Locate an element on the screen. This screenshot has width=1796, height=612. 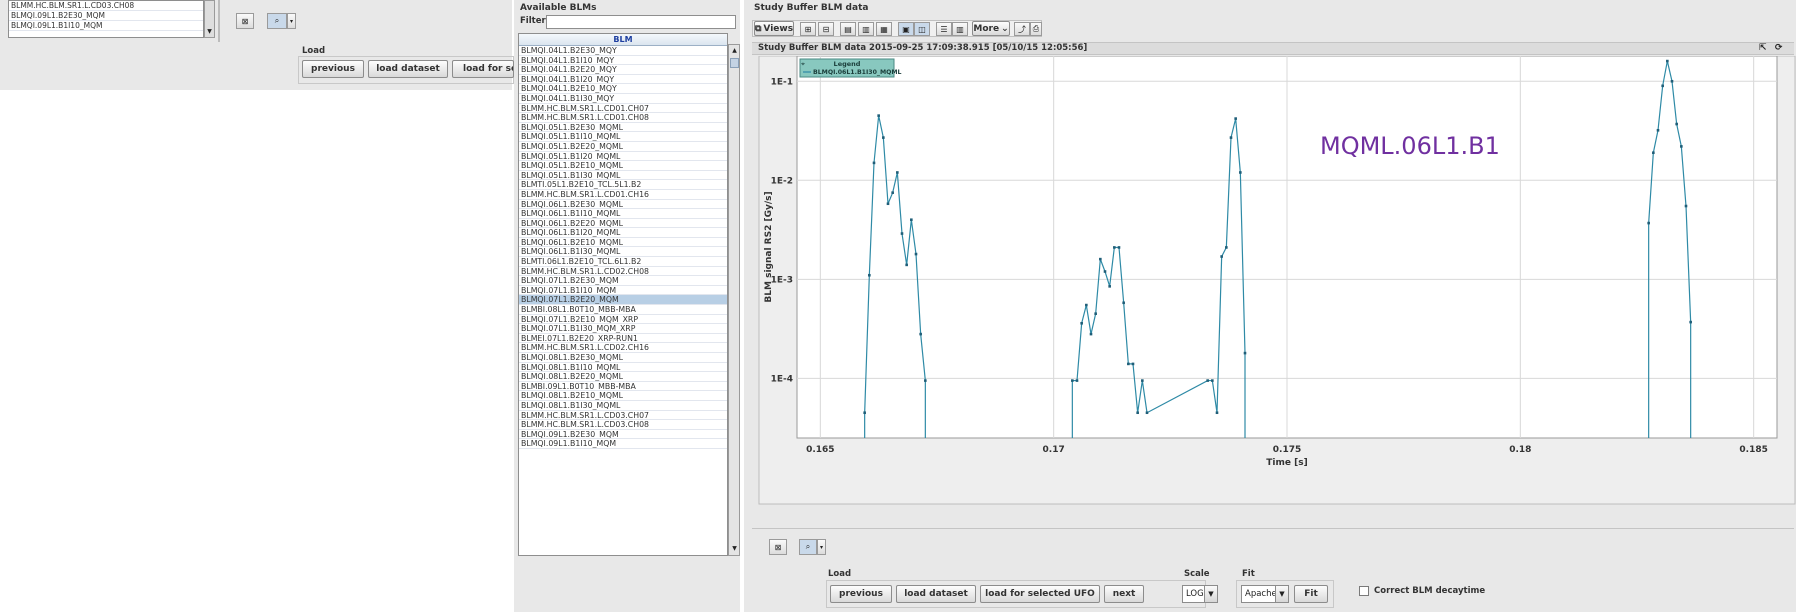
blm-list-item: BLMQI.05L1.B2E10_MQML is located at coordinates (623, 166).